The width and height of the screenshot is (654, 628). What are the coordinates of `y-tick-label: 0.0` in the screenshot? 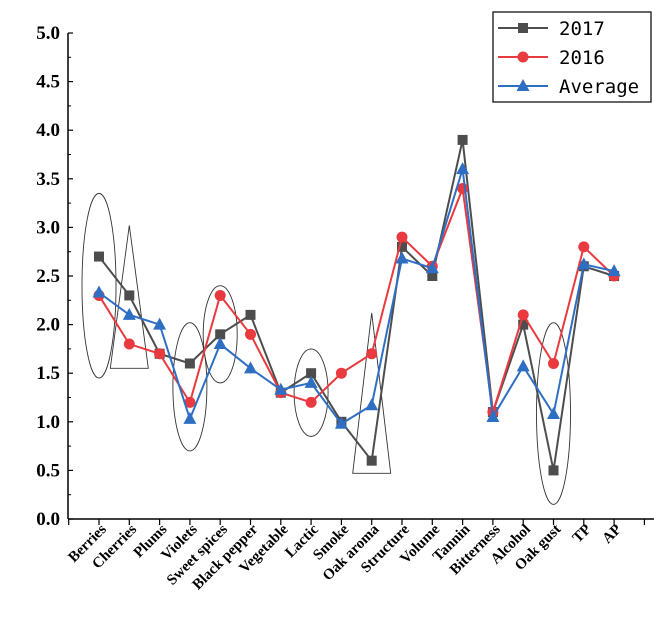 It's located at (48, 519).